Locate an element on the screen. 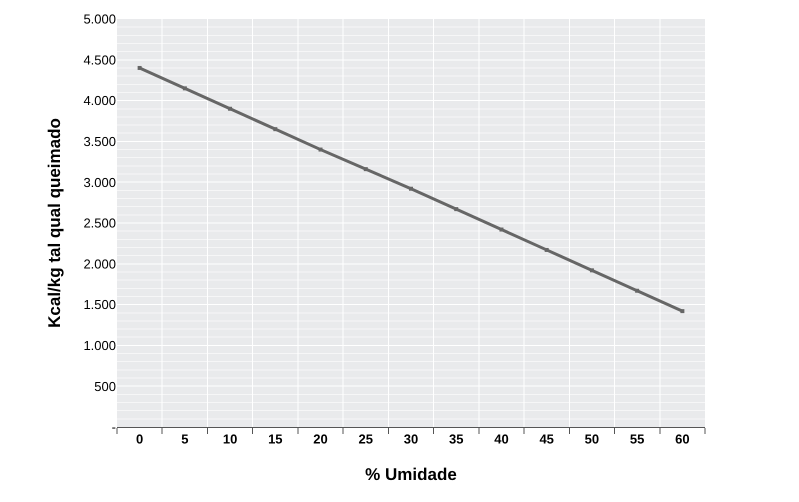 The width and height of the screenshot is (799, 502). x-axis-title: % Umidade is located at coordinates (411, 474).